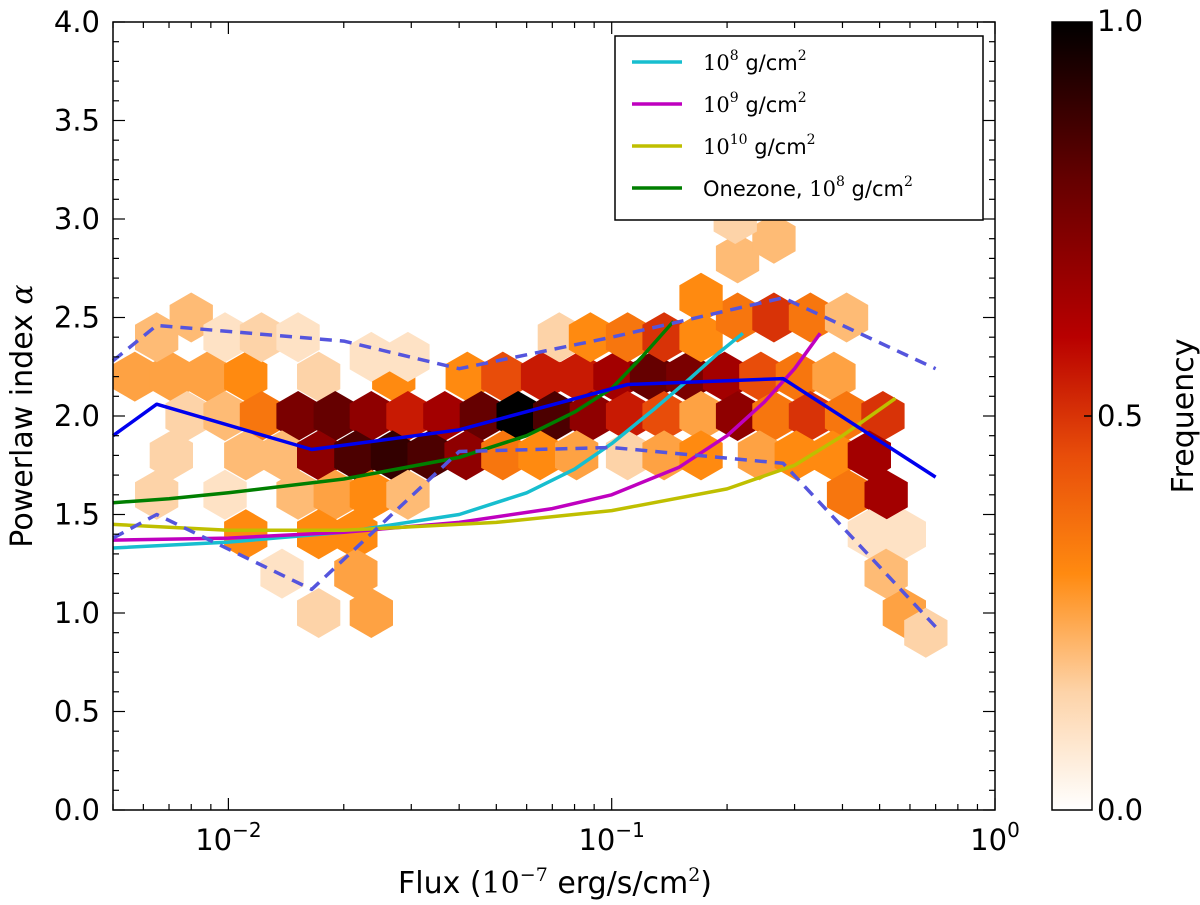 The width and height of the screenshot is (1200, 905). I want to click on colorbar: 1.0 0.5 0.0 Frequency, so click(1125, 415).